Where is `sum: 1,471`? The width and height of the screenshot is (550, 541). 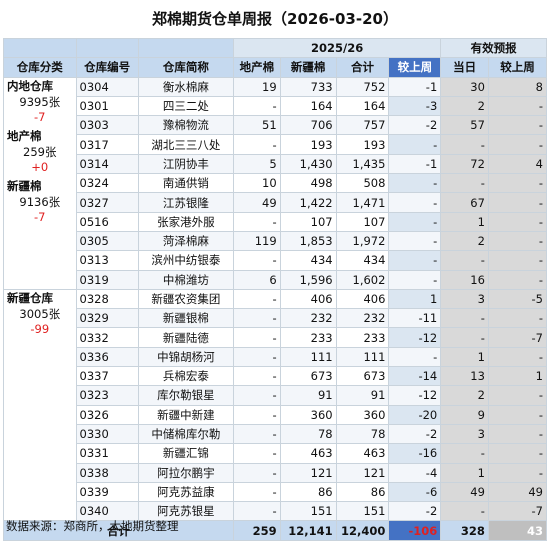
sum: 1,471 is located at coordinates (362, 202).